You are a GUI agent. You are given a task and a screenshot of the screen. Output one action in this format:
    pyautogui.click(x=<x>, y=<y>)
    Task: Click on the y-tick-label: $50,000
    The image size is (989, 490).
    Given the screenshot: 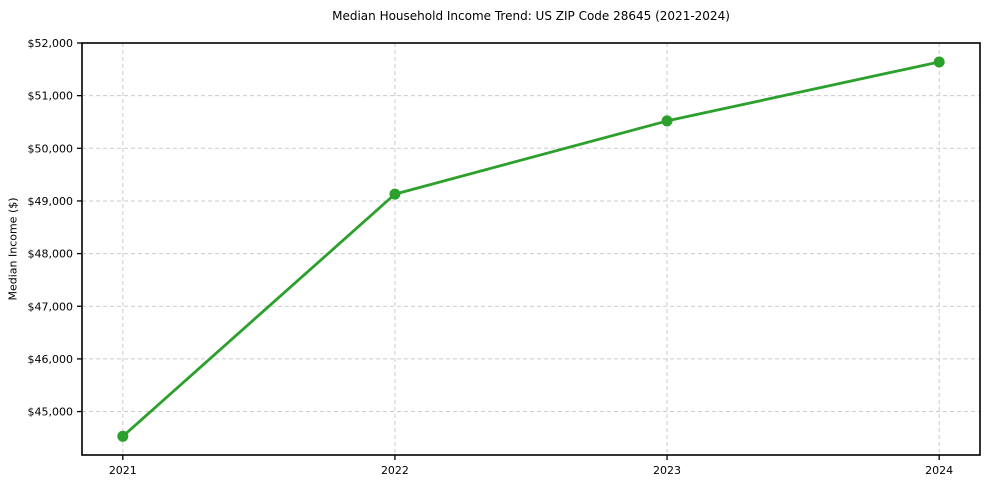 What is the action you would take?
    pyautogui.click(x=51, y=148)
    